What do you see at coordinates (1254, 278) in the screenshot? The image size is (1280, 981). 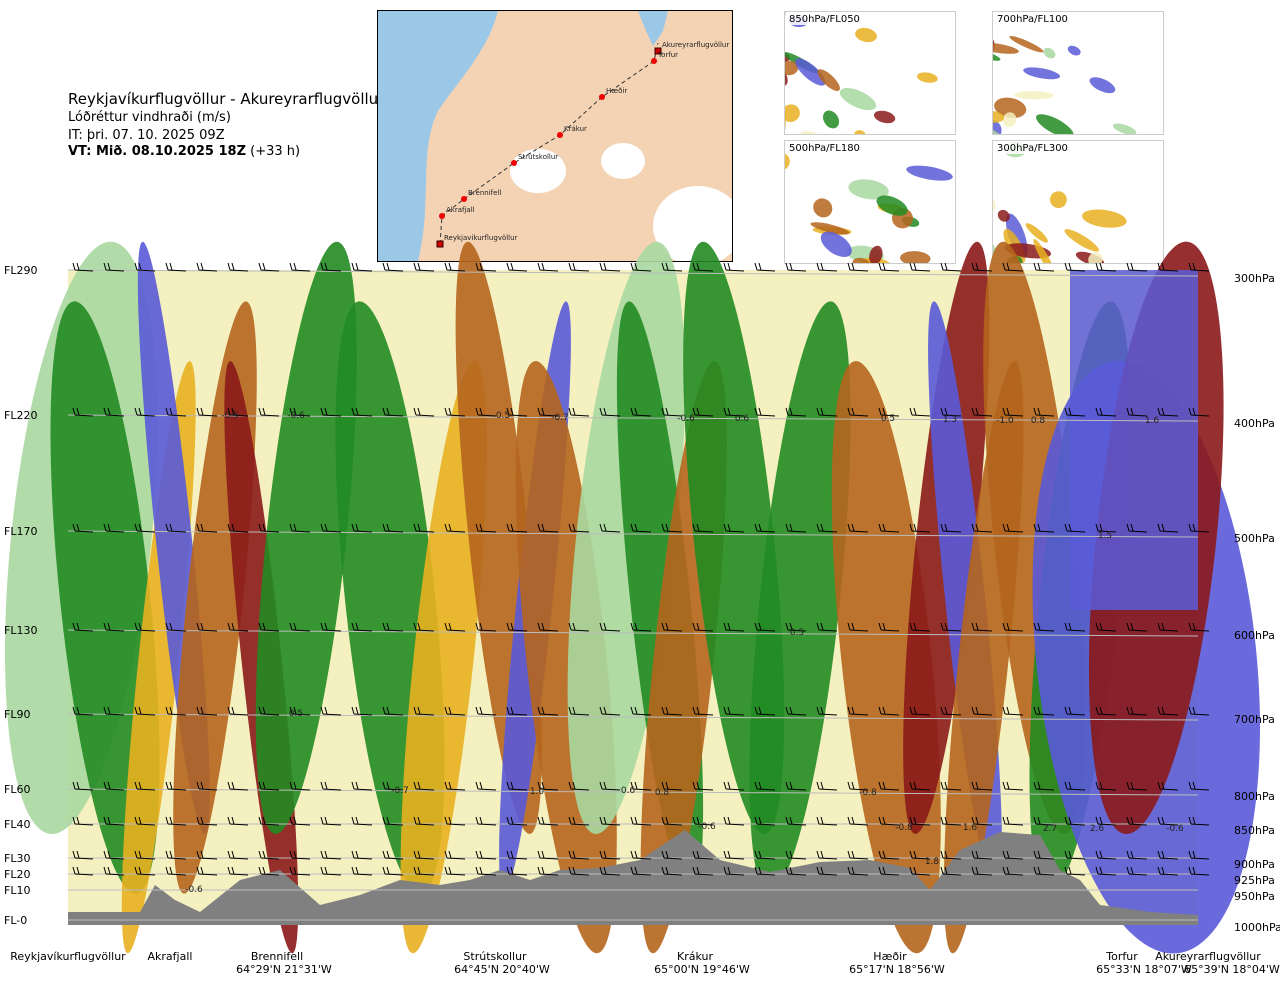 I see `pressure-level-label: 300hPa` at bounding box center [1254, 278].